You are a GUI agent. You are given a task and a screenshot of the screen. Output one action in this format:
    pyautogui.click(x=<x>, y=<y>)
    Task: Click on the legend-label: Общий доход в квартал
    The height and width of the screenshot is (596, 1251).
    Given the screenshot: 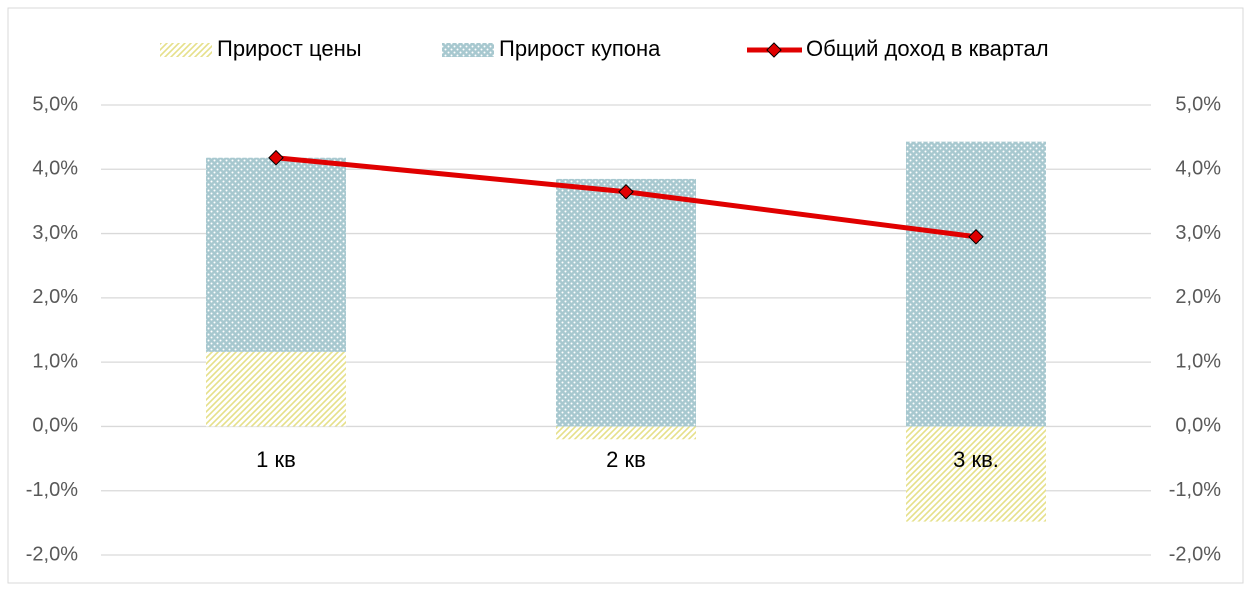 What is the action you would take?
    pyautogui.click(x=927, y=48)
    